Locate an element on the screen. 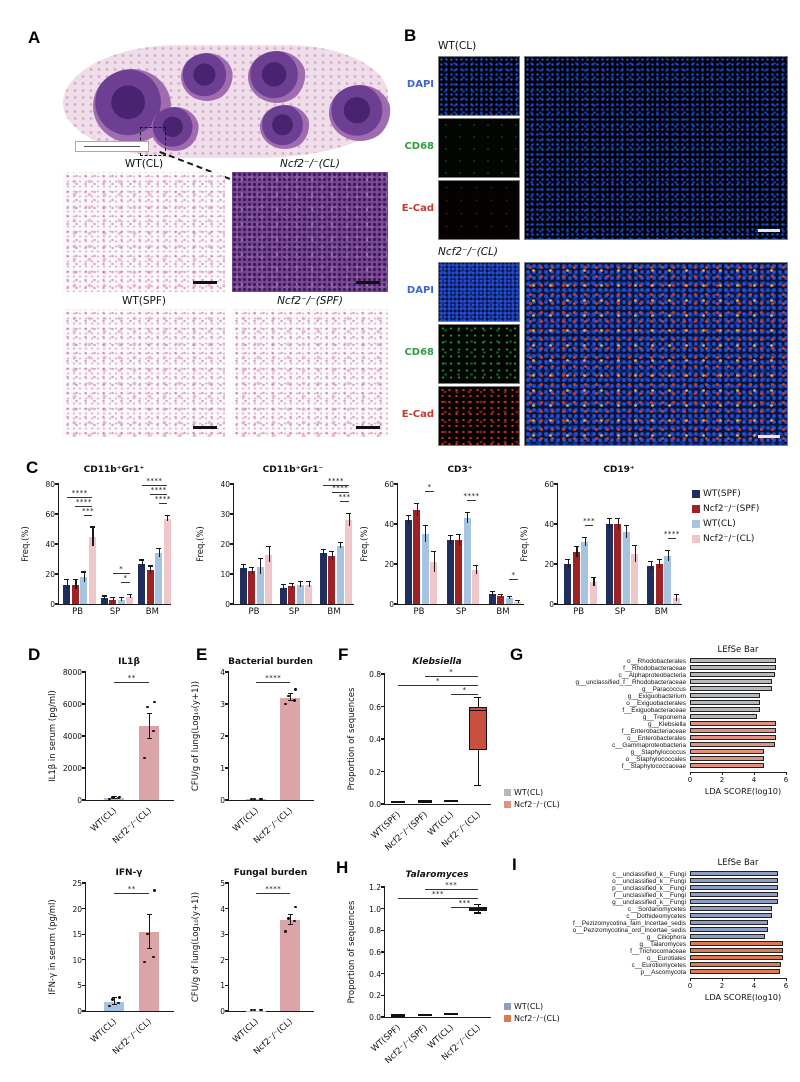 The height and width of the screenshot is (1082, 800). x-category-label: Ncf2⁻/⁻(CL) is located at coordinates (461, 1043).